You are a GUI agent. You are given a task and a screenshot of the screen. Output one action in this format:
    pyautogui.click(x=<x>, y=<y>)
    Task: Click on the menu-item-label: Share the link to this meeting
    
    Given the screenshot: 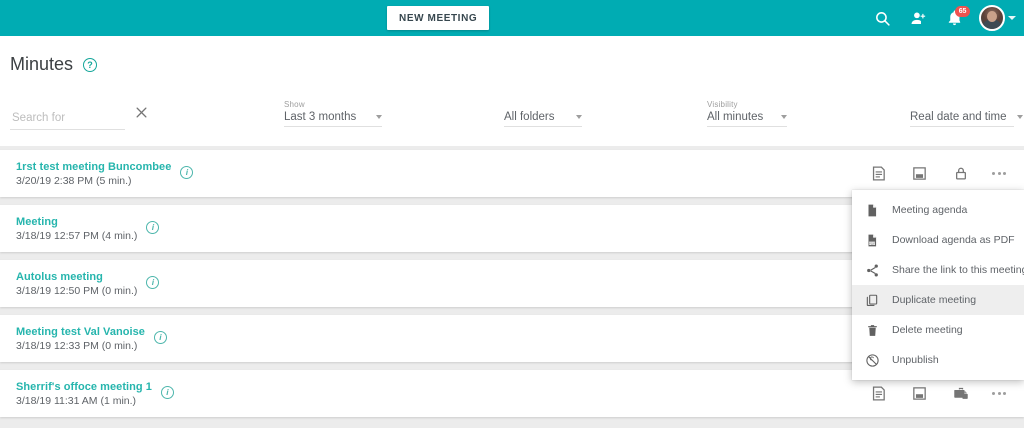 What is the action you would take?
    pyautogui.click(x=958, y=270)
    